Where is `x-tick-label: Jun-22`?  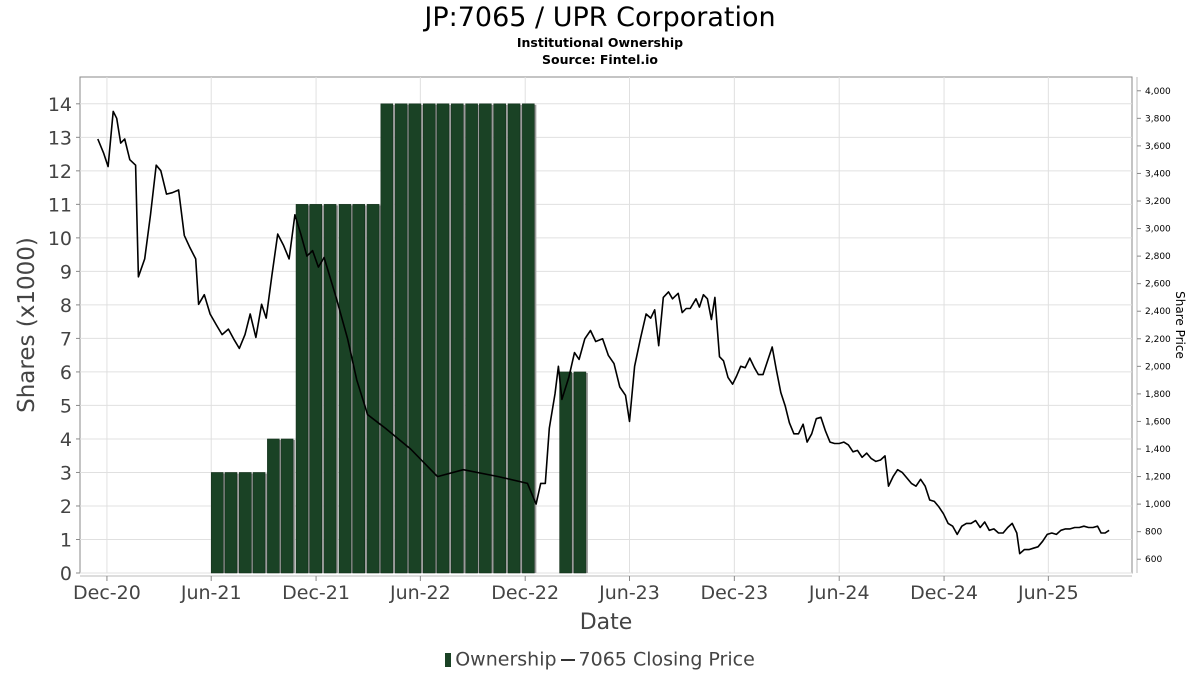 x-tick-label: Jun-22 is located at coordinates (420, 593).